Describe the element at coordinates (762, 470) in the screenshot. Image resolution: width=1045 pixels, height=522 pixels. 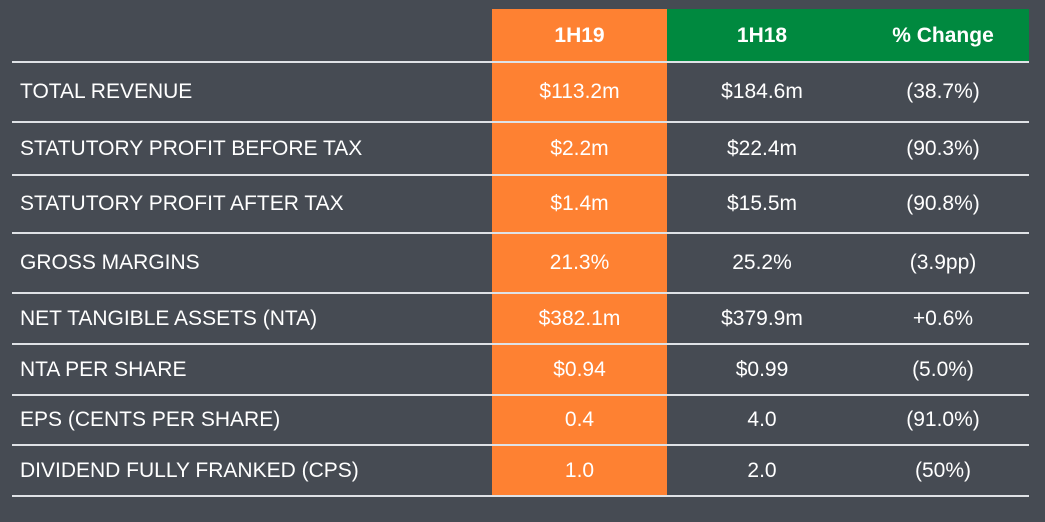
I see `value-1h18: 2.0` at that location.